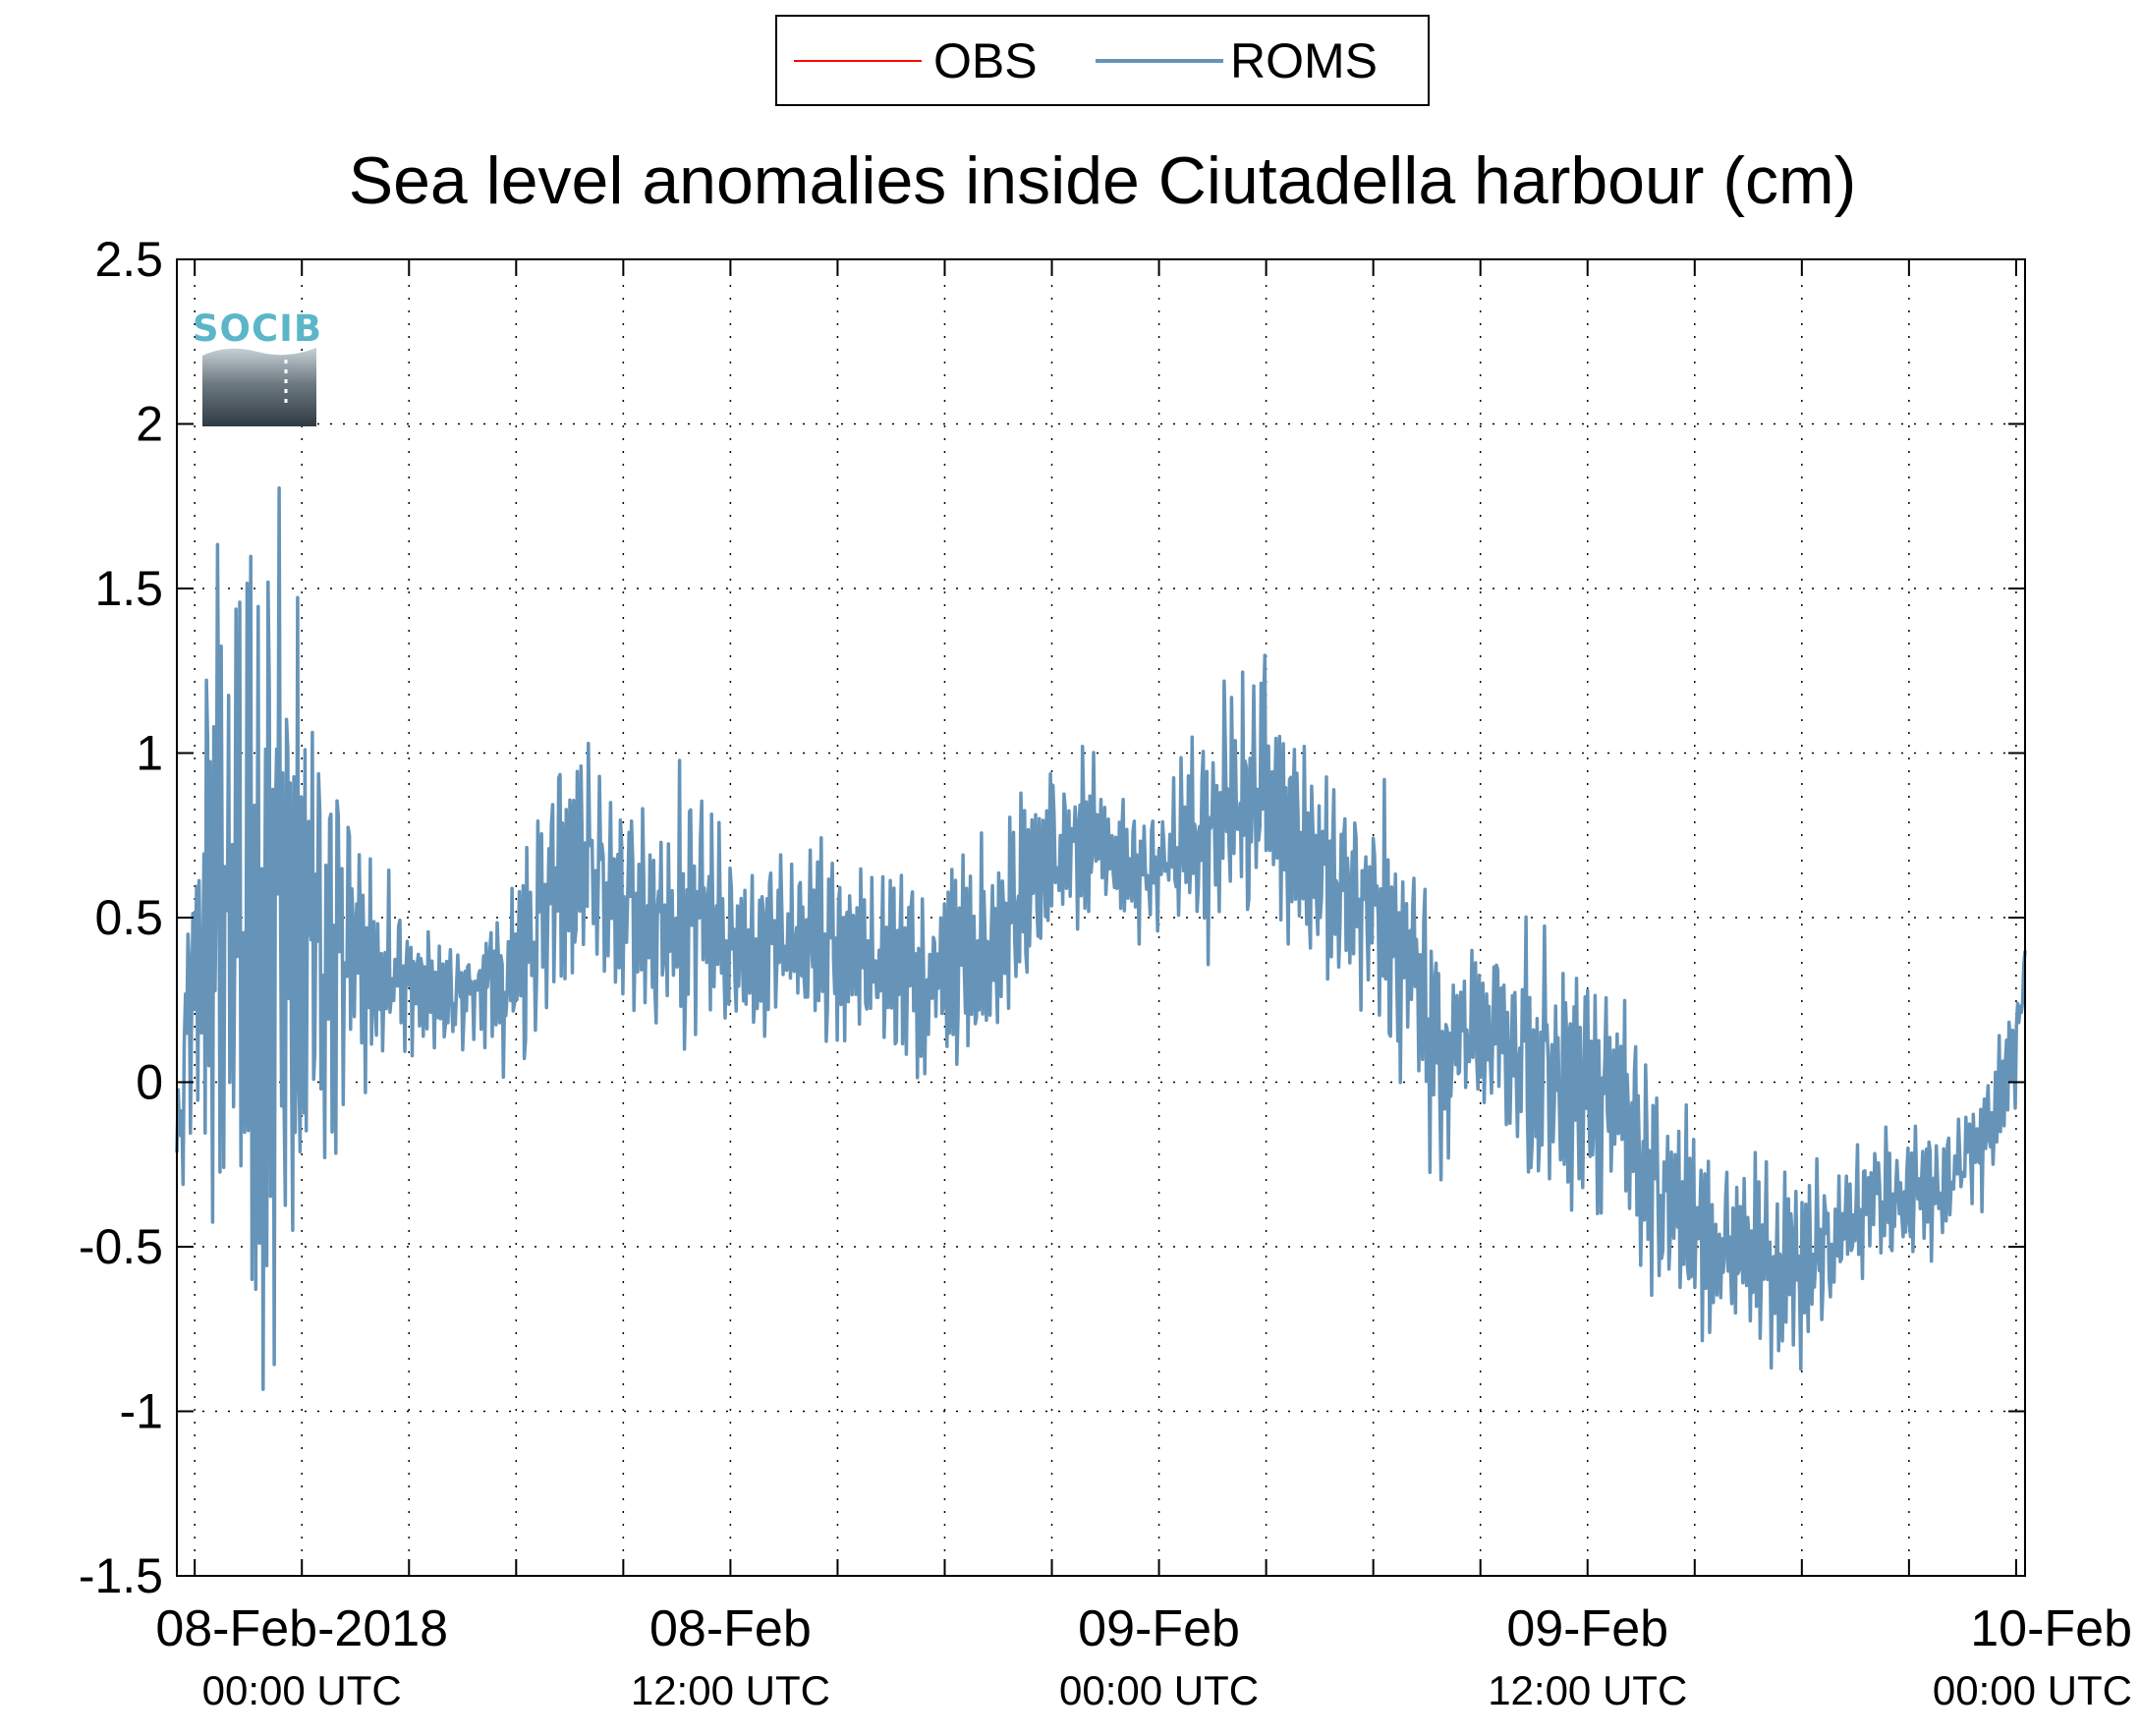 The image size is (2141, 1736). Describe the element at coordinates (149, 424) in the screenshot. I see `y-tick-label: 2` at that location.